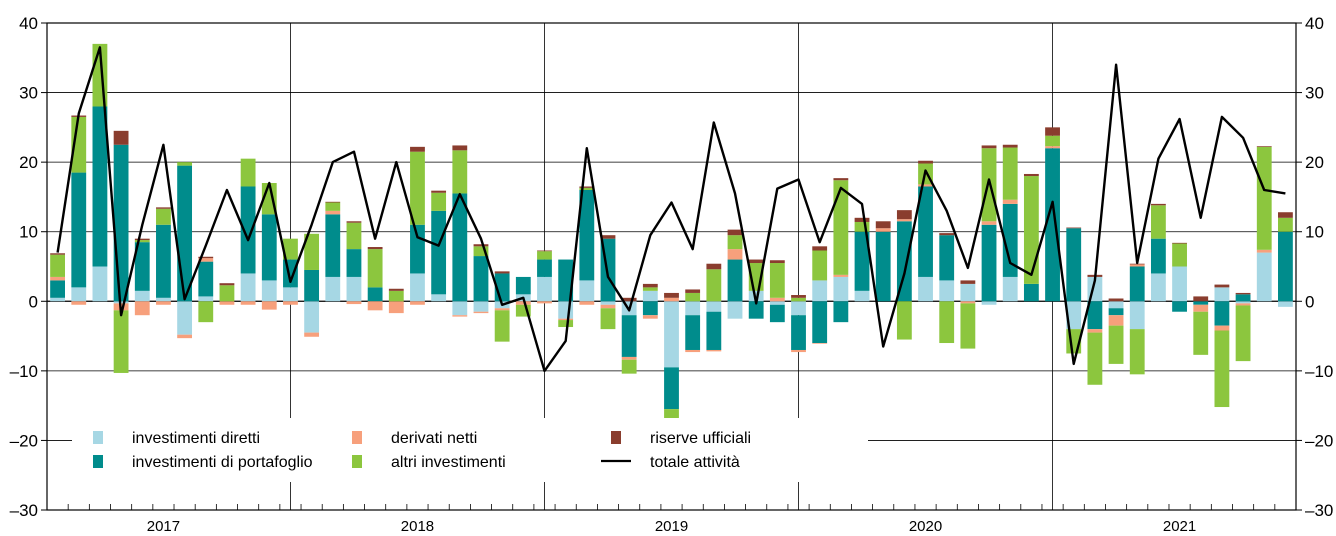 The width and height of the screenshot is (1336, 536). Describe the element at coordinates (700, 438) in the screenshot. I see `legend-label-riserve-ufficiali: riserve ufficiali` at that location.